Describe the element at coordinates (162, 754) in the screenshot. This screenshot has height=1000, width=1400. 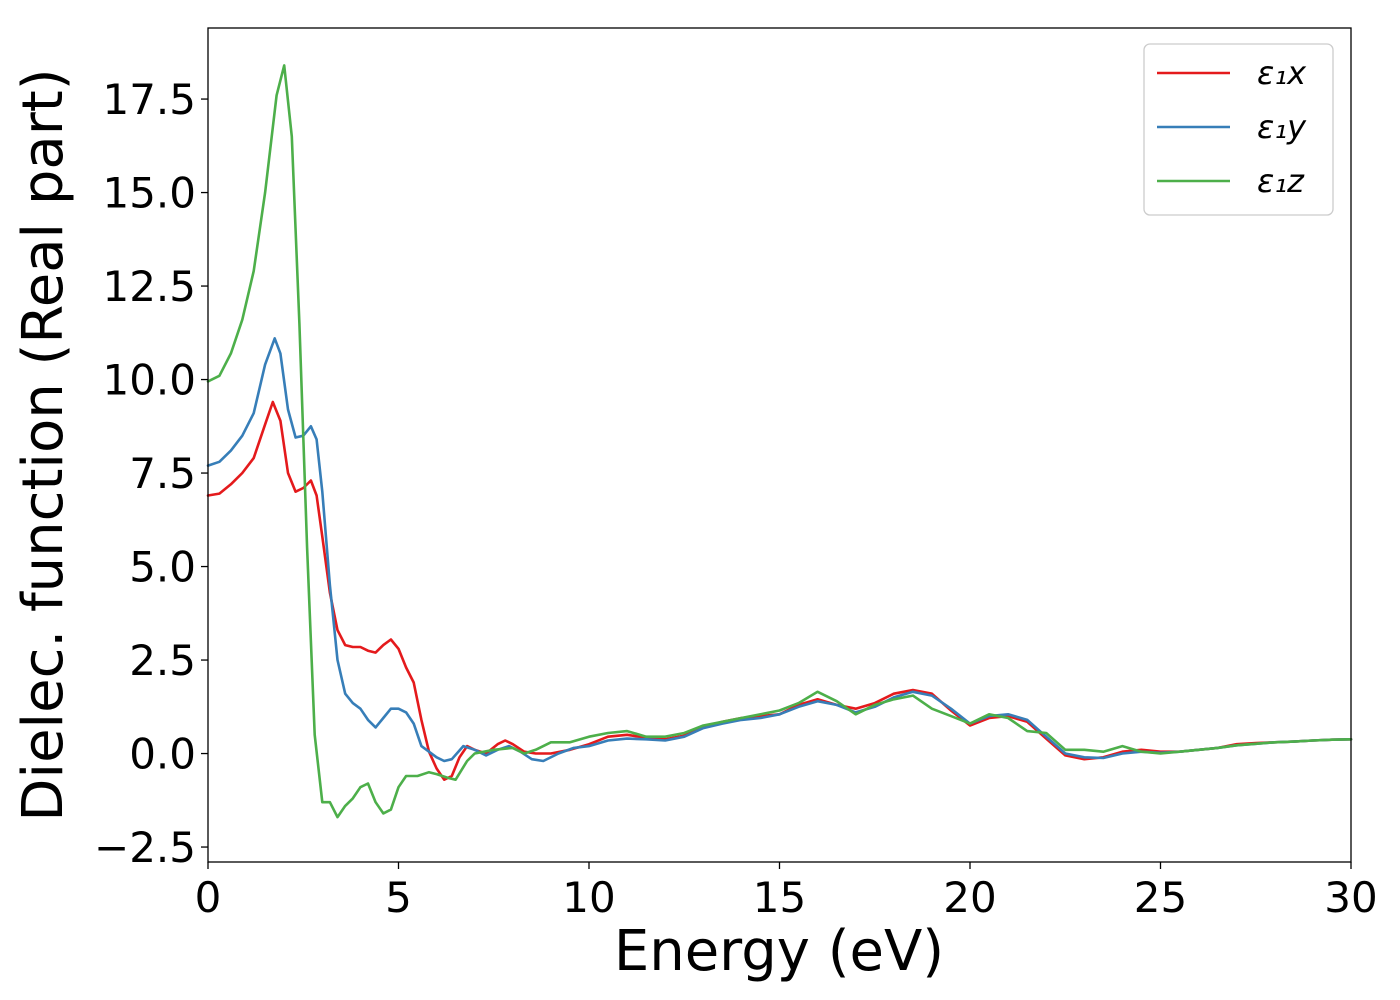
I see `y-tick-label: 0.0` at that location.